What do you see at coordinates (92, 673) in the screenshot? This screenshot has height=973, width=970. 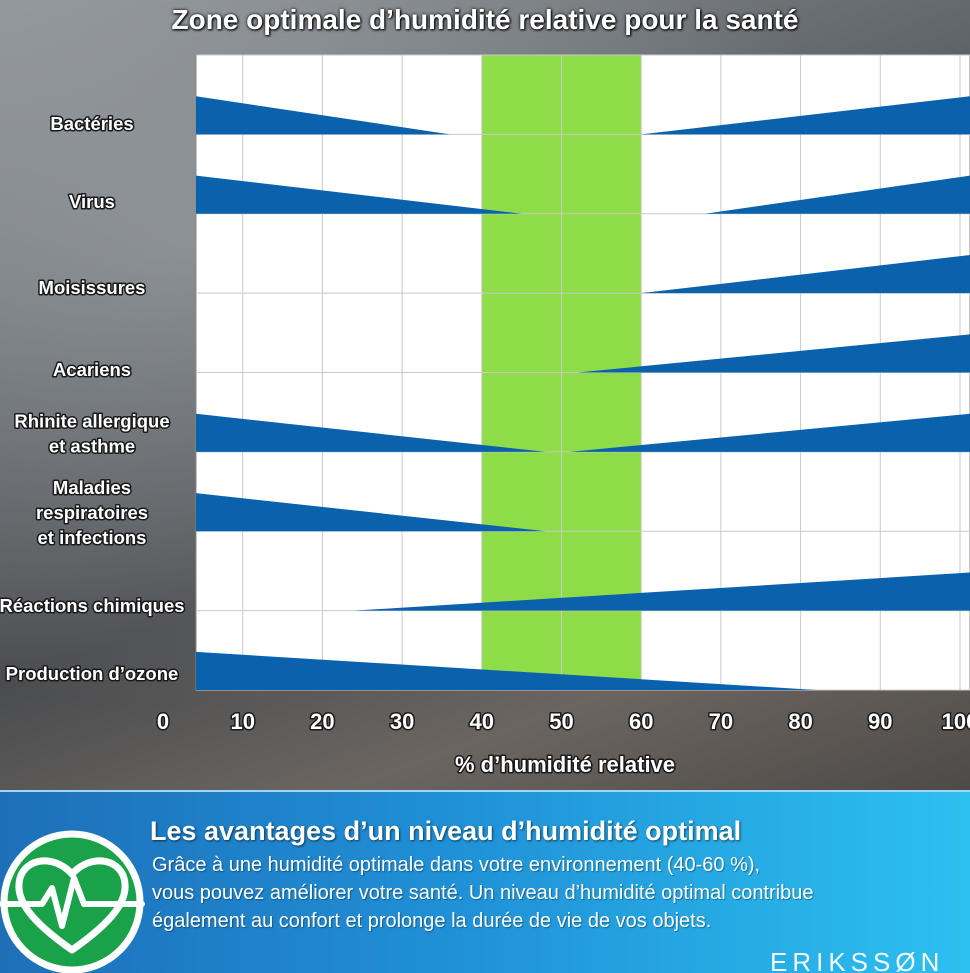 I see `category-label: Production d’ozone` at bounding box center [92, 673].